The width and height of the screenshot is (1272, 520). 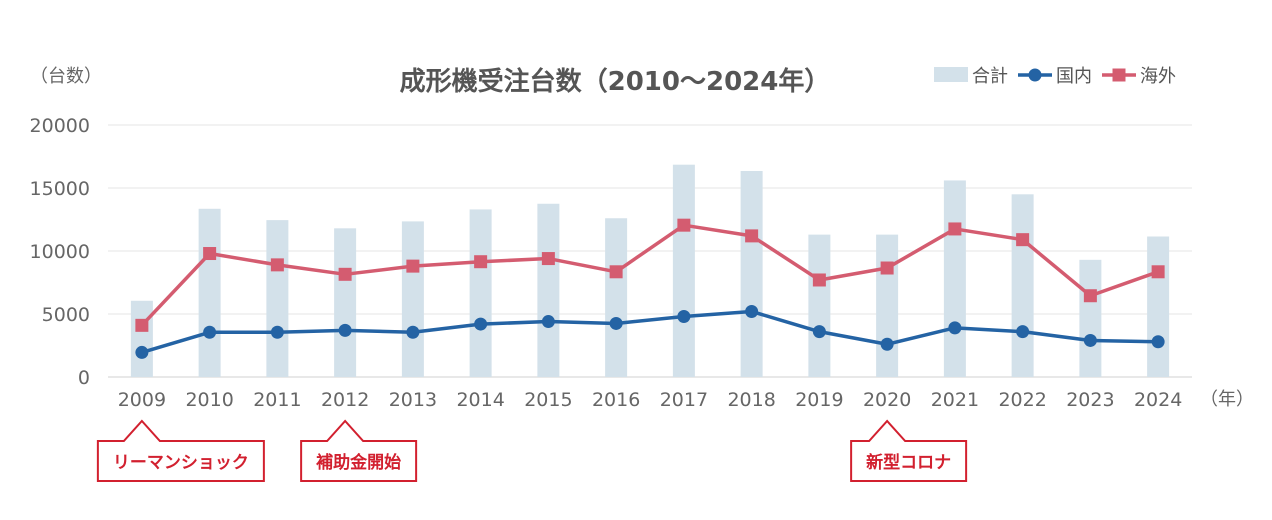 What do you see at coordinates (181, 463) in the screenshot?
I see `annotation-label: リーマンショック` at bounding box center [181, 463].